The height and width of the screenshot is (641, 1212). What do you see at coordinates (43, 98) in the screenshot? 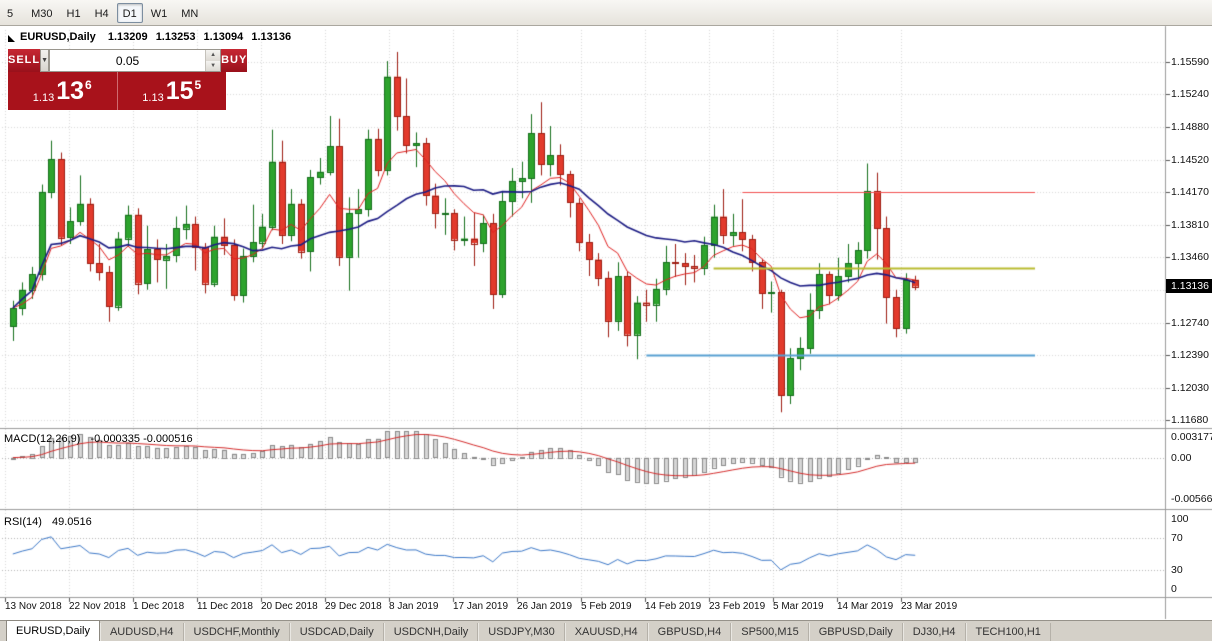
I see `bid-price-prefix: 1.13` at bounding box center [43, 98].